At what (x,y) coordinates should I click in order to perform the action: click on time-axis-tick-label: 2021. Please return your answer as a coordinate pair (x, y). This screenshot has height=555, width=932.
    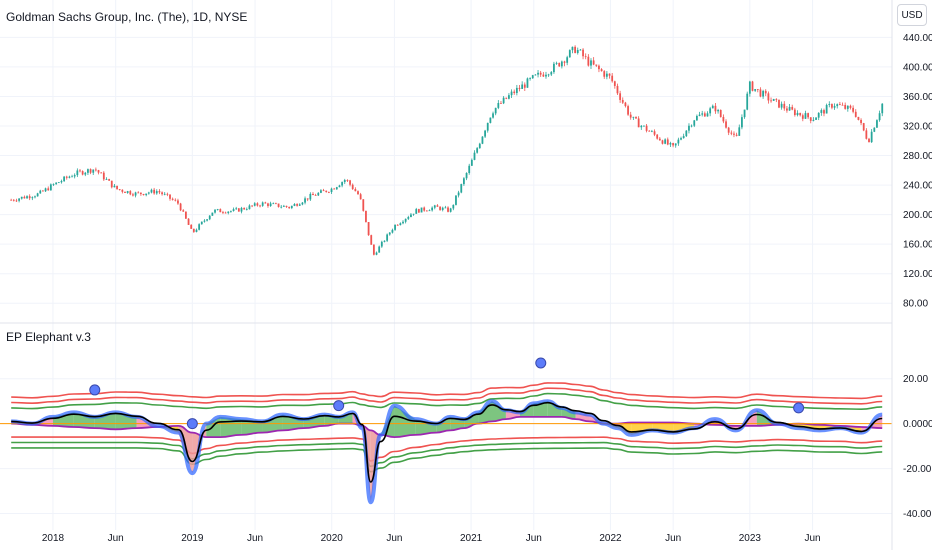
    Looking at the image, I should click on (471, 538).